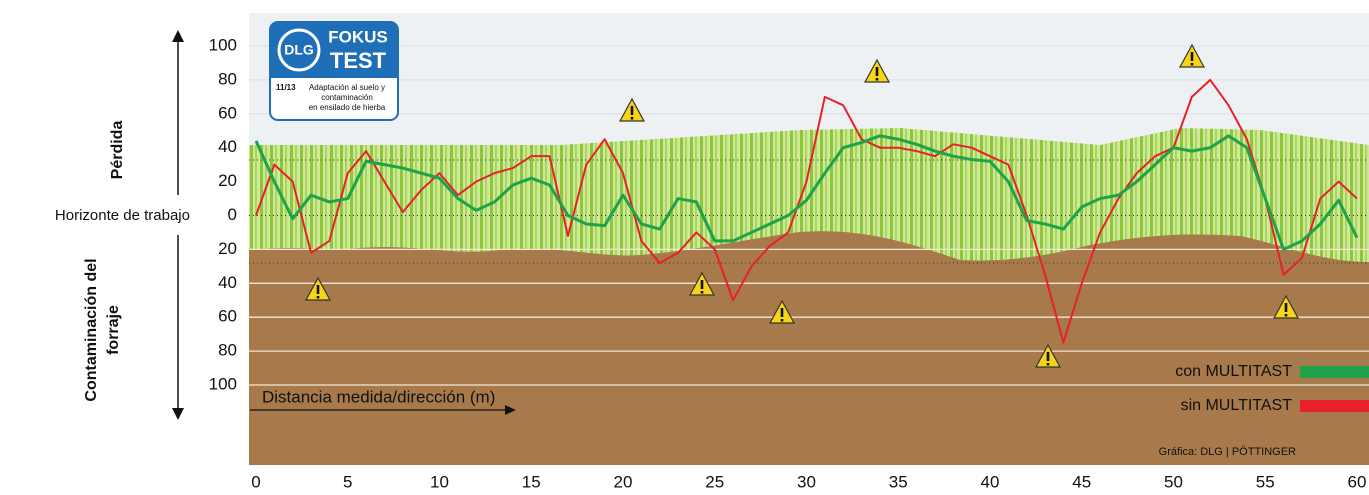 The width and height of the screenshot is (1369, 495). What do you see at coordinates (91, 329) in the screenshot?
I see `y-label-bottom: Contaminación del` at bounding box center [91, 329].